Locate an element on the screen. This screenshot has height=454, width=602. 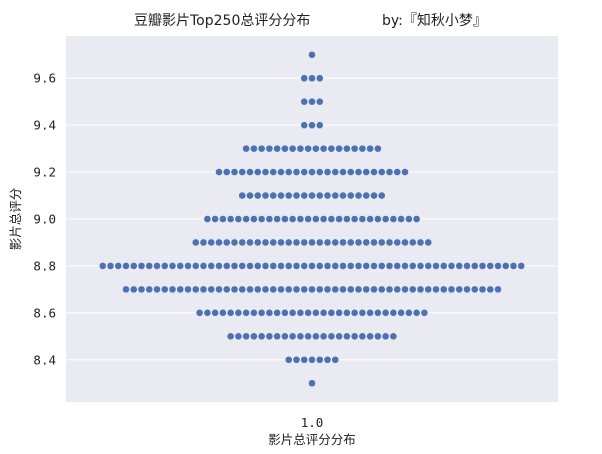
chart-title: 豆瓣影片Top250总评分分布 is located at coordinates (222, 21).